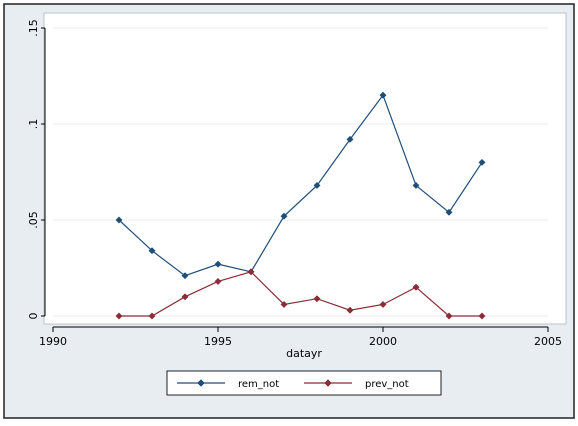 The height and width of the screenshot is (426, 578). I want to click on data-point-rem-not-2002, so click(449, 212).